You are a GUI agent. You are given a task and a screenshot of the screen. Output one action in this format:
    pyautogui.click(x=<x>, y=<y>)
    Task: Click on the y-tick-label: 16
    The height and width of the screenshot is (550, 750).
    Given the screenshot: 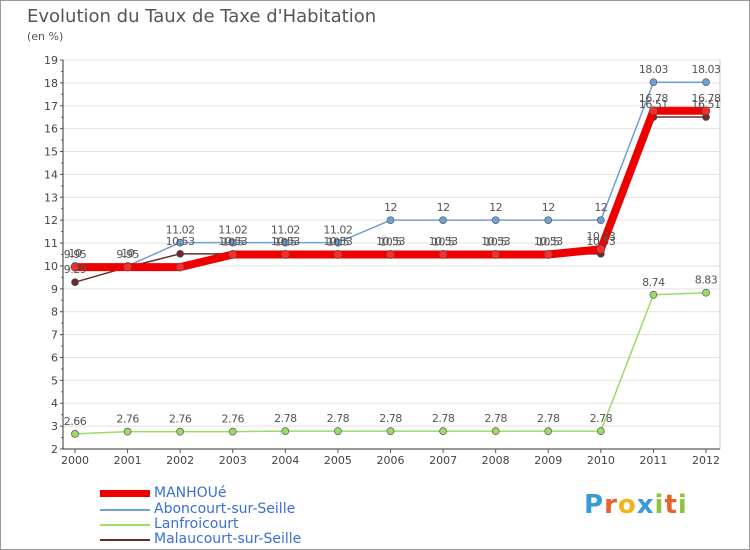 What is the action you would take?
    pyautogui.click(x=51, y=129)
    